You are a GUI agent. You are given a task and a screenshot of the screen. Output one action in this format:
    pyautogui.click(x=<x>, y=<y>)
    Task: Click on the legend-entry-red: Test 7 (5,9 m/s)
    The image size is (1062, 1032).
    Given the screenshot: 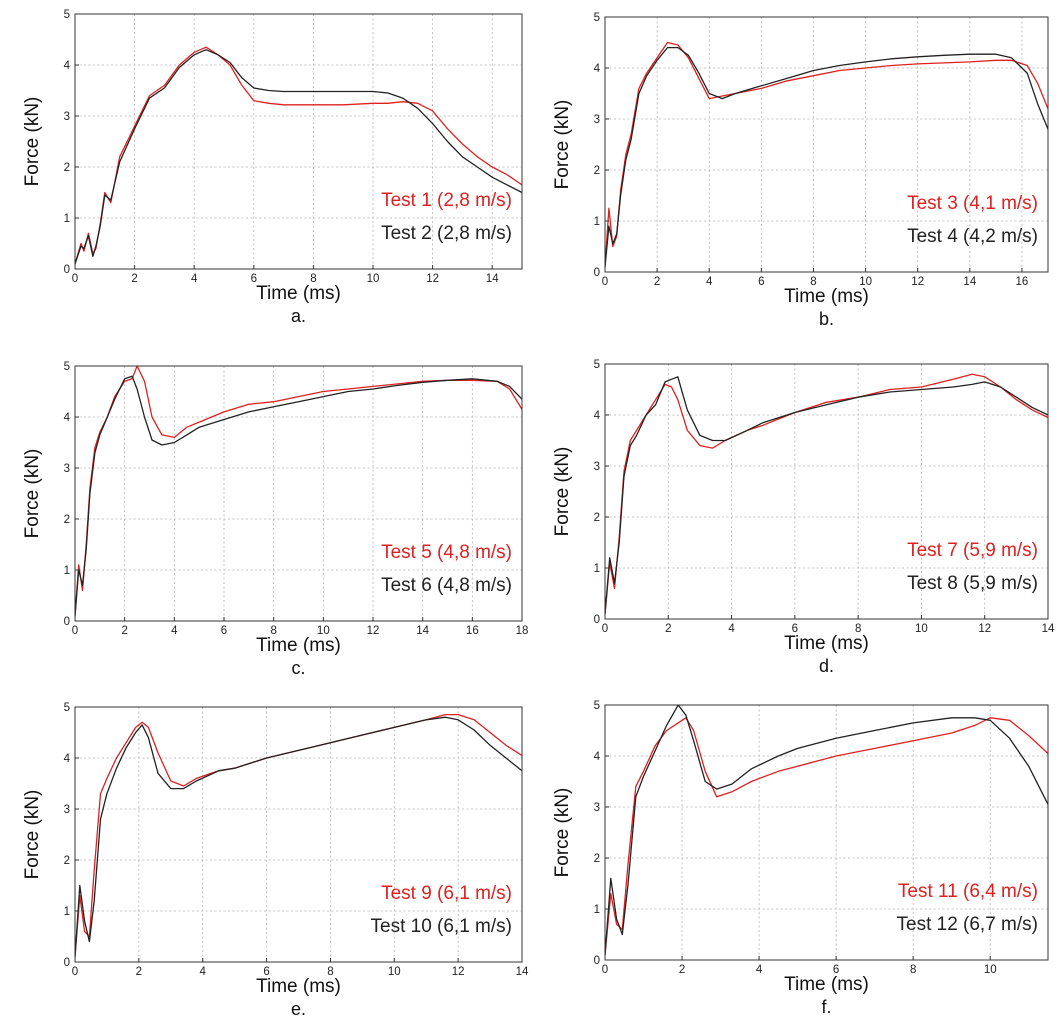 What is the action you would take?
    pyautogui.click(x=972, y=550)
    